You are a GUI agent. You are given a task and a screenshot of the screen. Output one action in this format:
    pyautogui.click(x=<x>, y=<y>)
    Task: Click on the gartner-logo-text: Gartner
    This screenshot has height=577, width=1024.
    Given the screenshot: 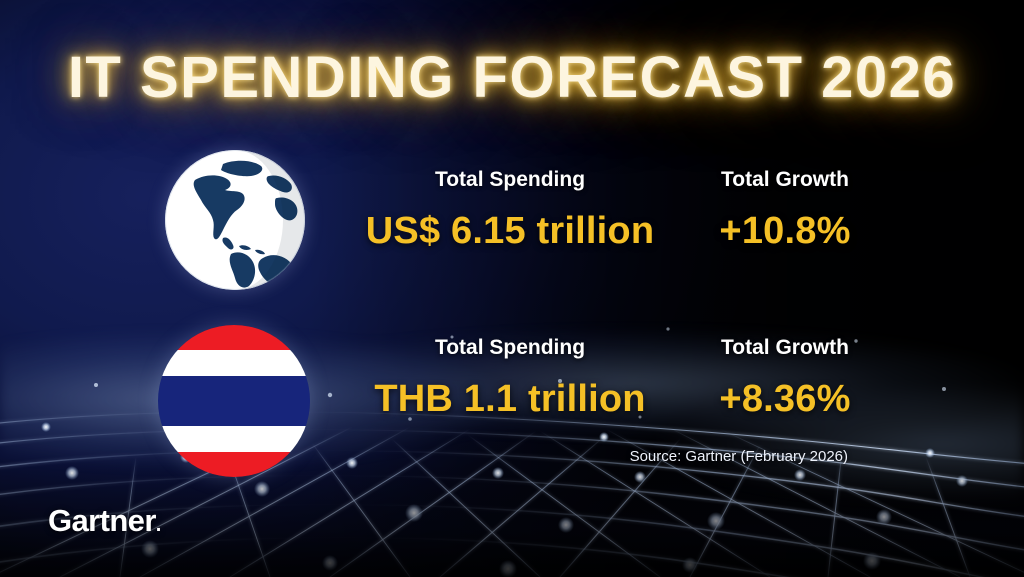 What is the action you would take?
    pyautogui.click(x=102, y=520)
    